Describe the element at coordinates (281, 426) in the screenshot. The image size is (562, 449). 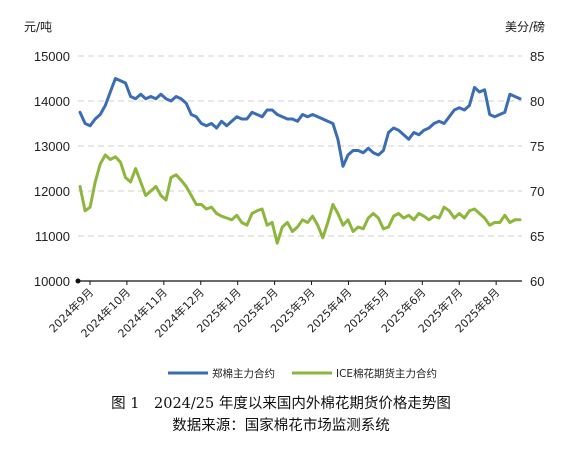
I see `figure-caption-source: 数据来源：国家棉花市场监测系统` at that location.